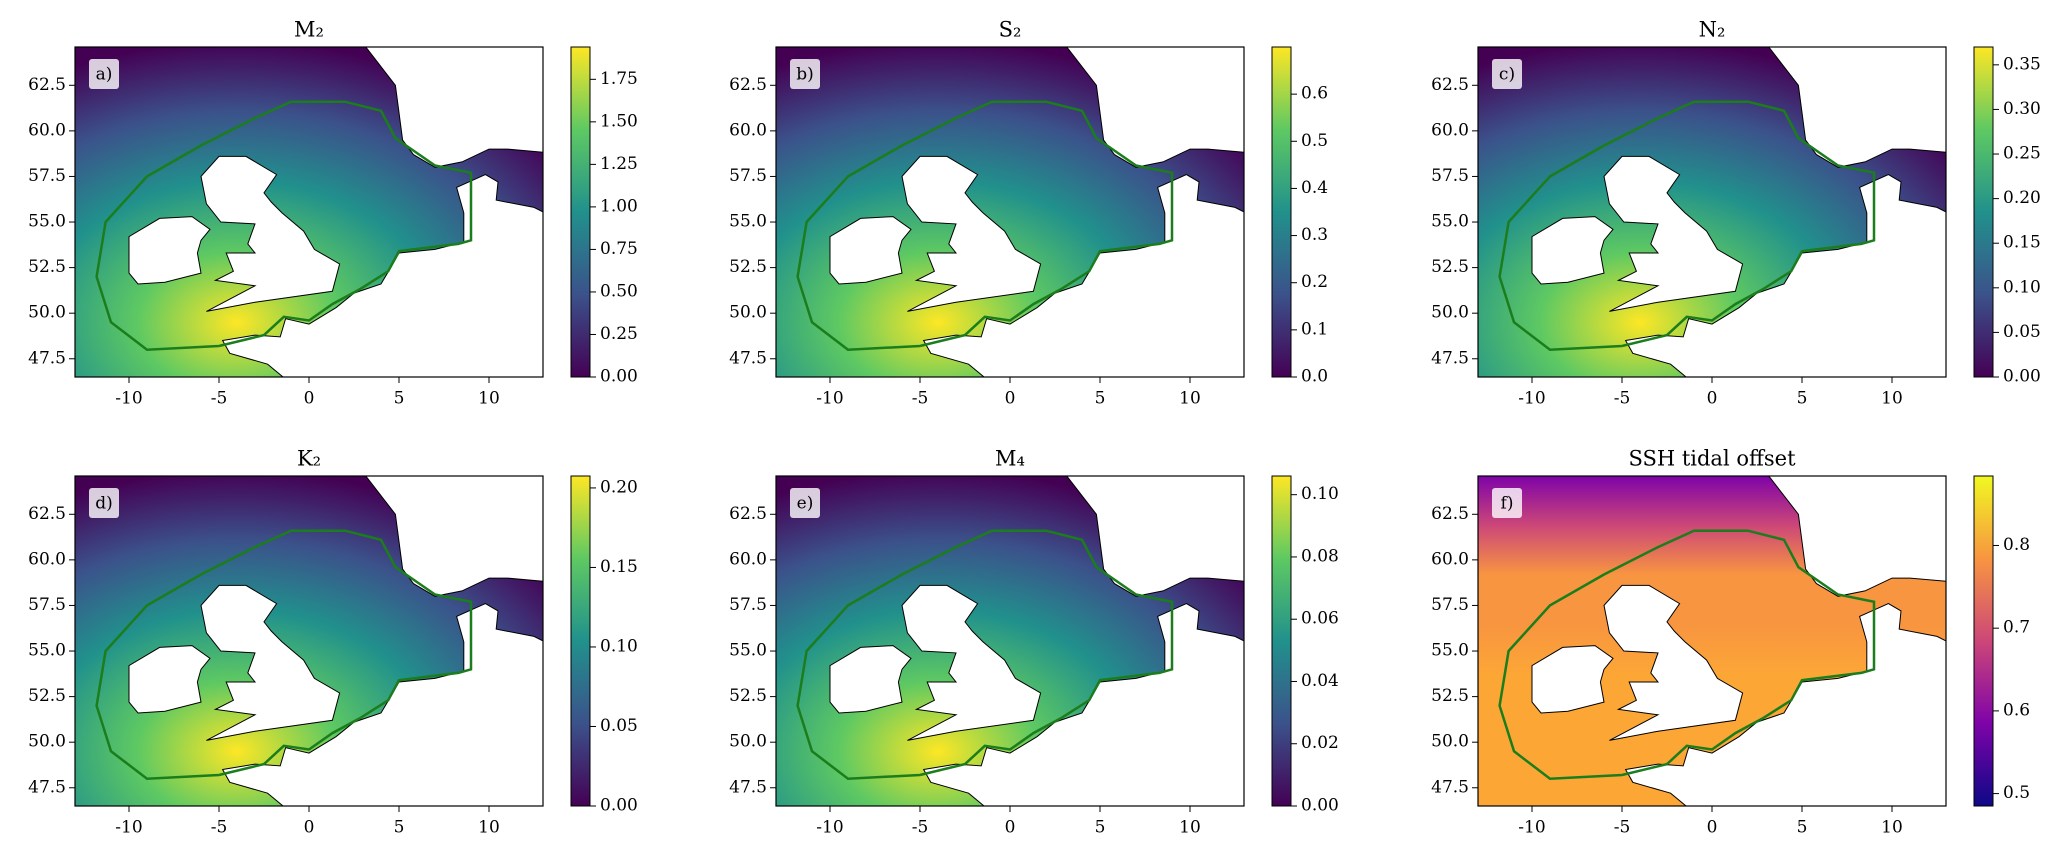  What do you see at coordinates (619, 291) in the screenshot?
I see `colorbar-tick-label: 0.50` at bounding box center [619, 291].